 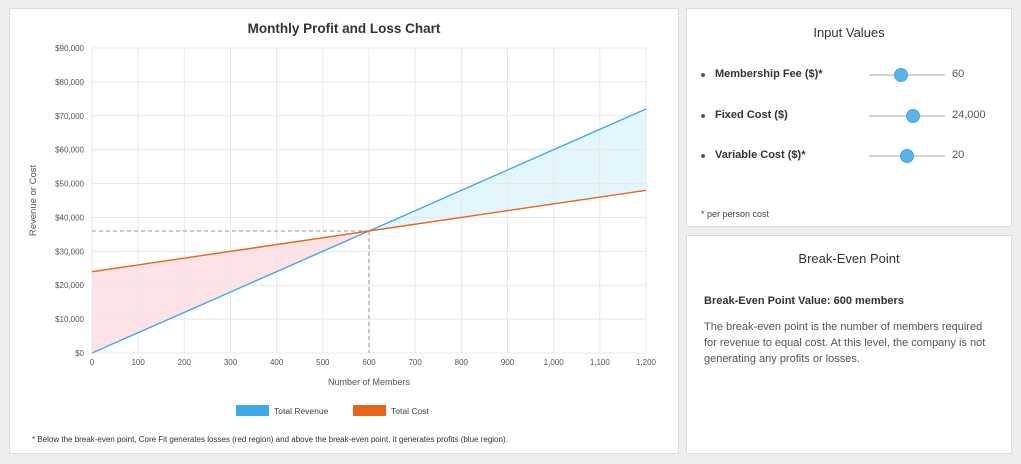 I want to click on fixed-cost-row: Fixed Cost ($) 24,000, so click(x=851, y=116).